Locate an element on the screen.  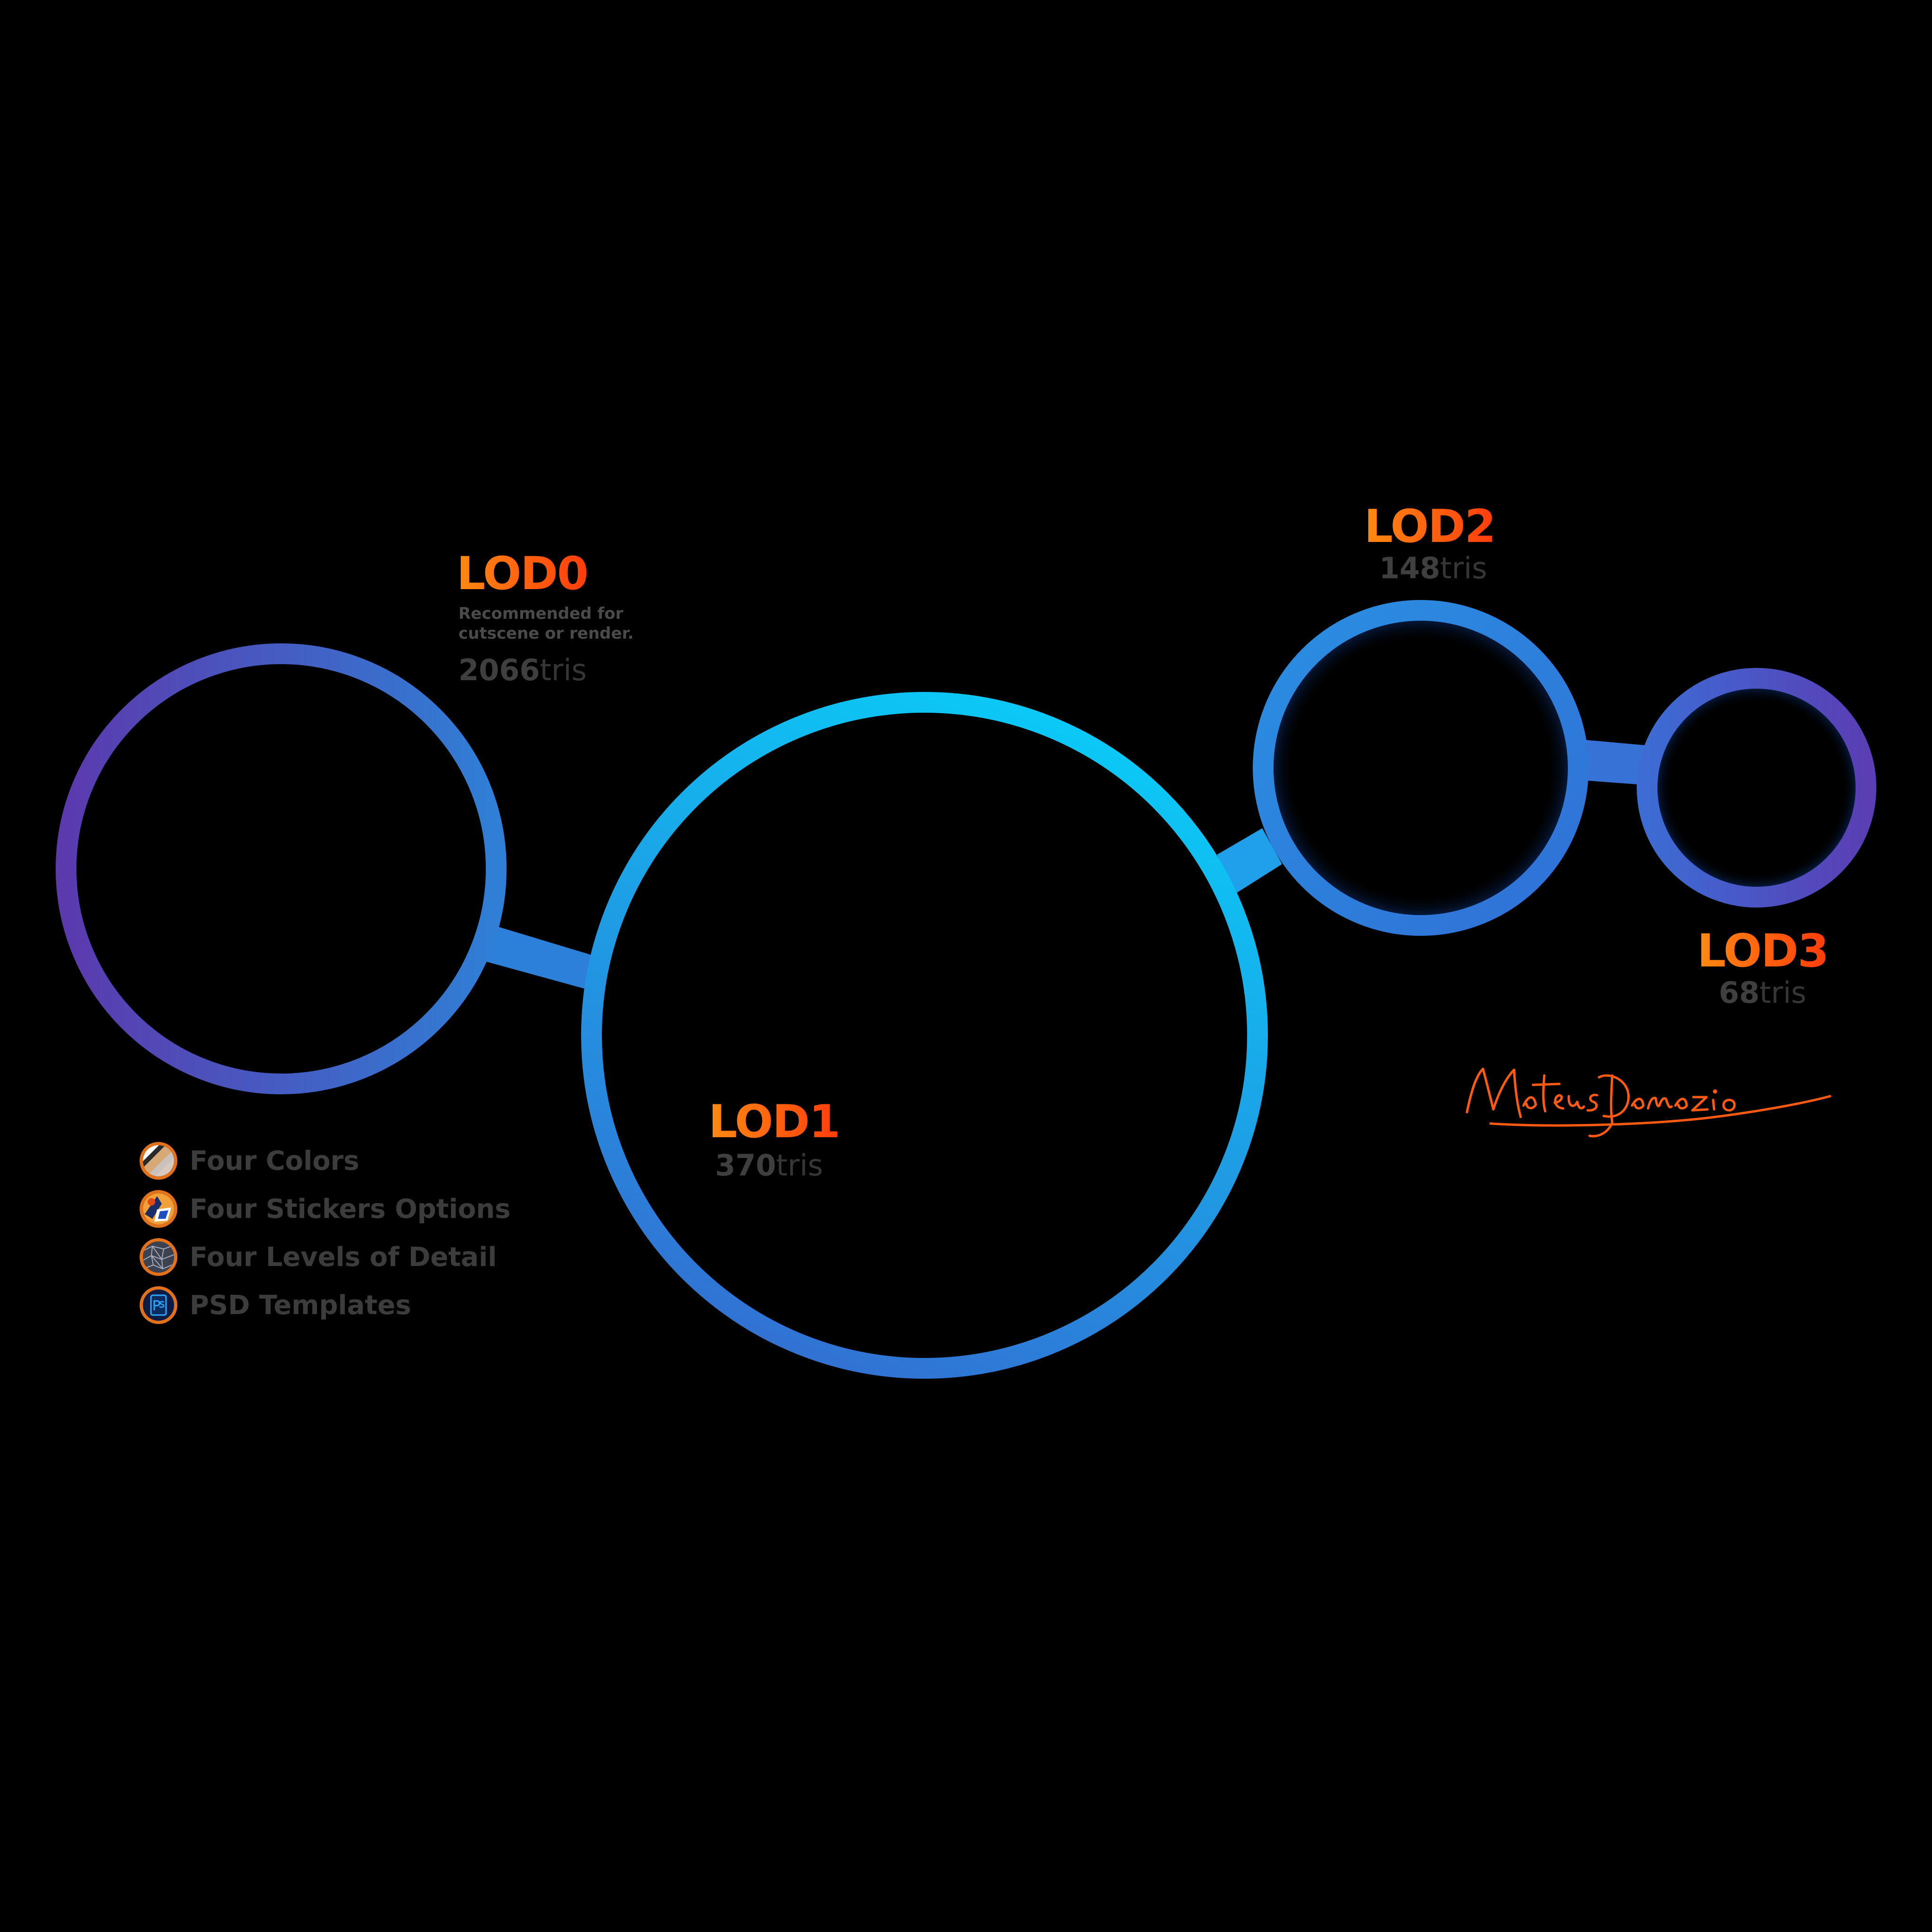
lod1-tris-count: 370tris is located at coordinates (769, 1165).